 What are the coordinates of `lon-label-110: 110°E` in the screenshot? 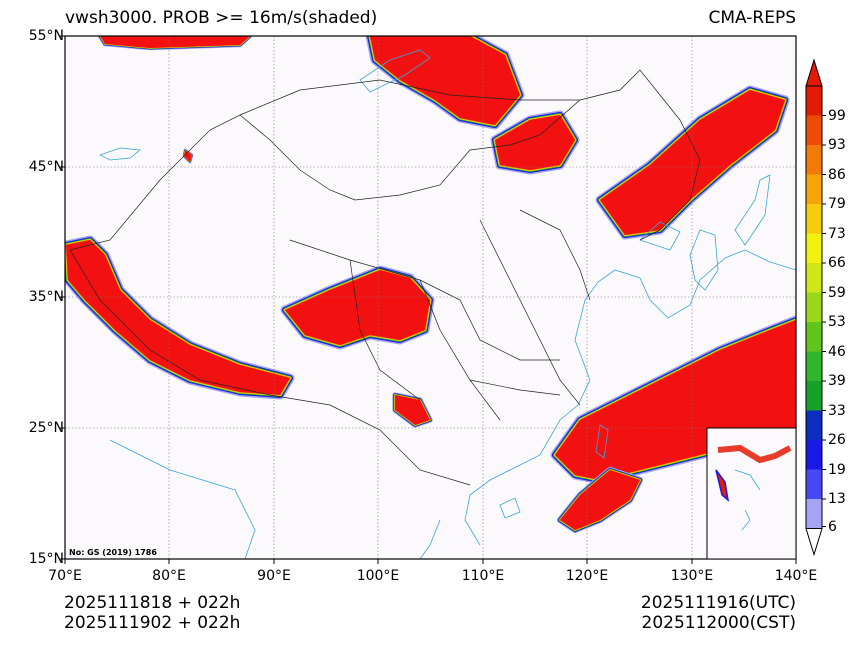 It's located at (483, 576).